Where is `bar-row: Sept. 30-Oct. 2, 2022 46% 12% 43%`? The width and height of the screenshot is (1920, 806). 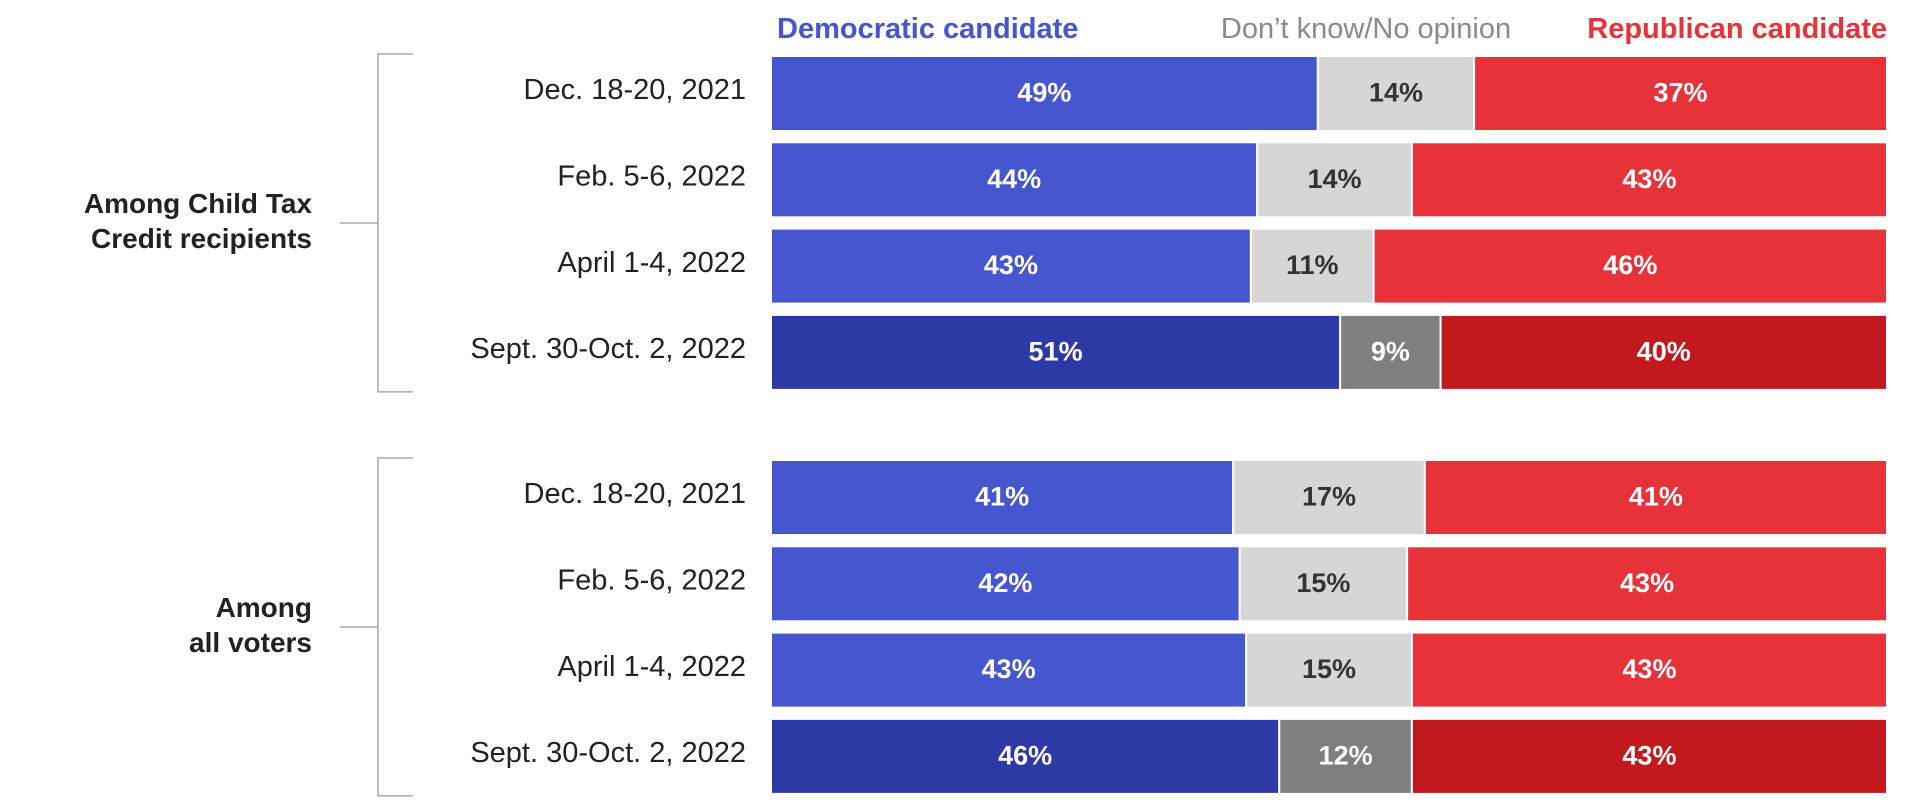 bar-row: Sept. 30-Oct. 2, 2022 46% 12% 43% is located at coordinates (1179, 756).